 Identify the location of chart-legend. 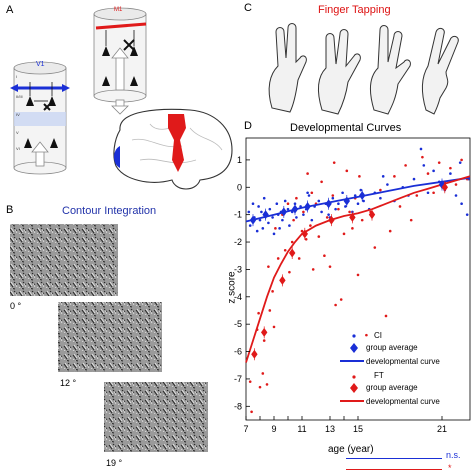
(352, 368).